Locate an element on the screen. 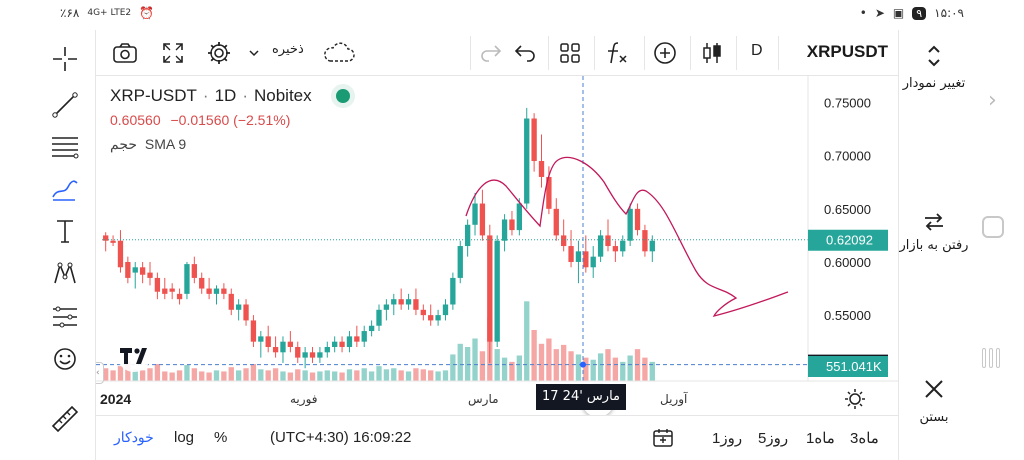  time-label-mar: مارس is located at coordinates (483, 399).